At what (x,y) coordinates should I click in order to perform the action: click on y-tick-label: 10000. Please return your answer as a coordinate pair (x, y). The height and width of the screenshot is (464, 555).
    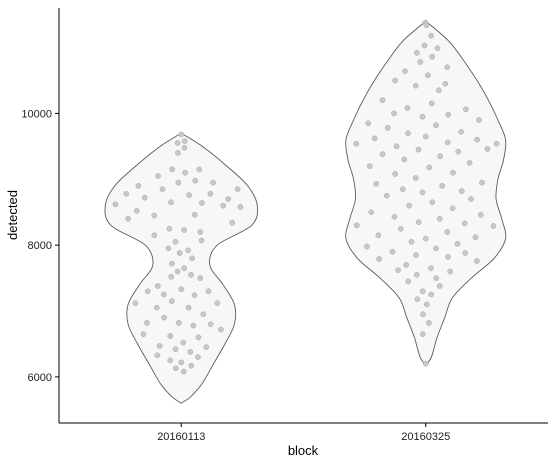
    Looking at the image, I should click on (36, 114).